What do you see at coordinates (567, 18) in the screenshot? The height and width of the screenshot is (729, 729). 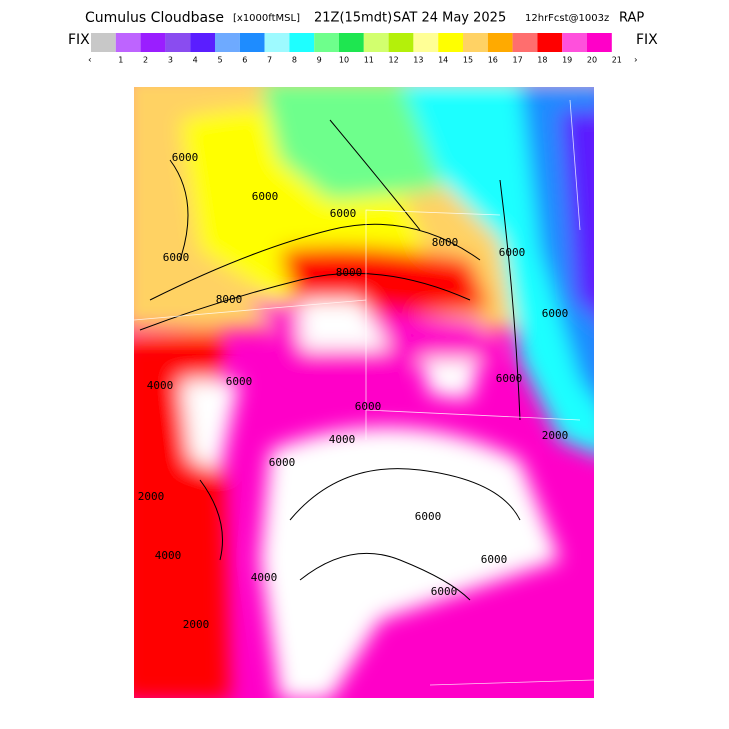 I see `forecast-info: 12hrFcst@1003z` at bounding box center [567, 18].